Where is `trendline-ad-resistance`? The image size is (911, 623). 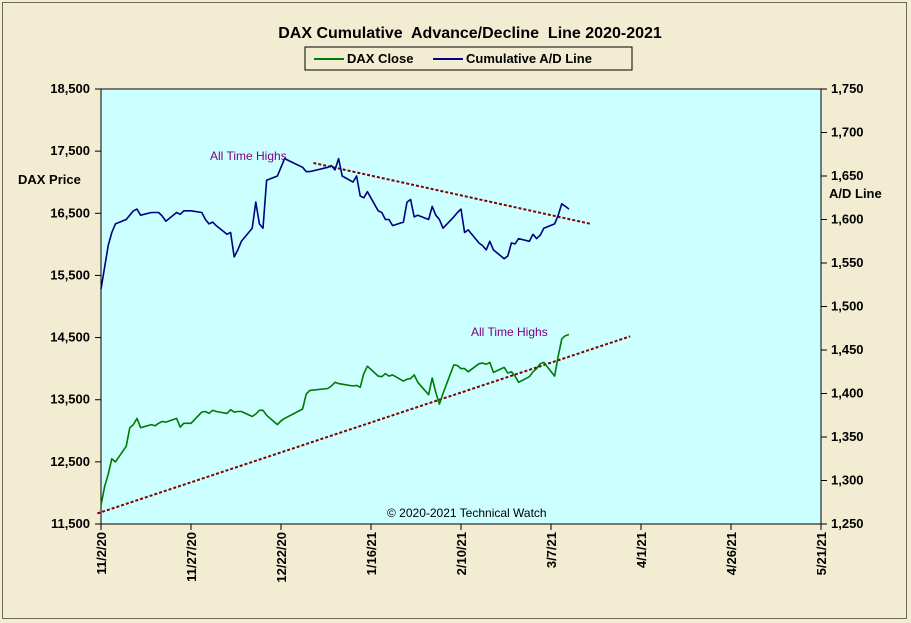 trendline-ad-resistance is located at coordinates (452, 193).